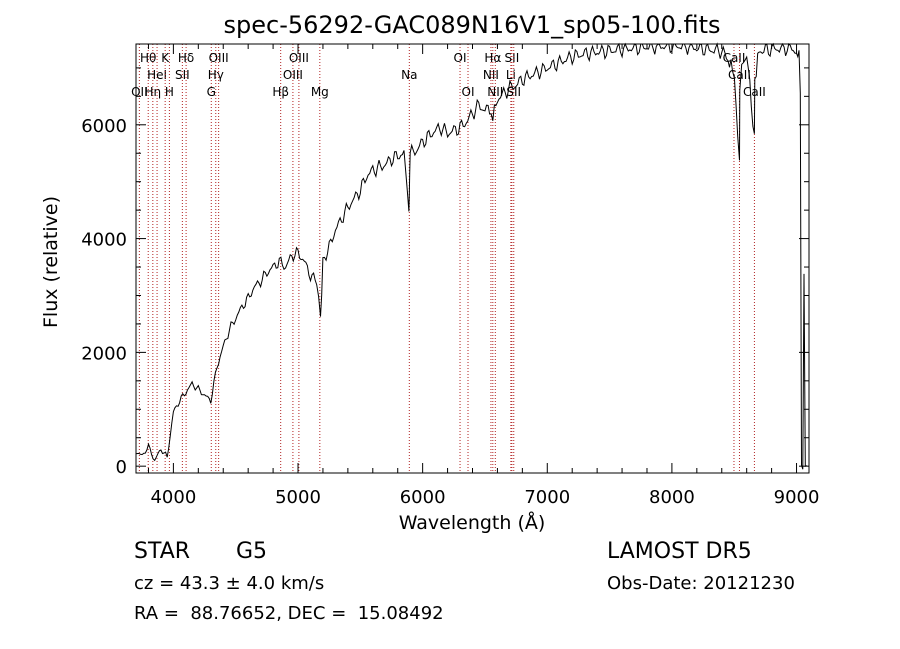  What do you see at coordinates (165, 58) in the screenshot?
I see `spectral-line-label: K` at bounding box center [165, 58].